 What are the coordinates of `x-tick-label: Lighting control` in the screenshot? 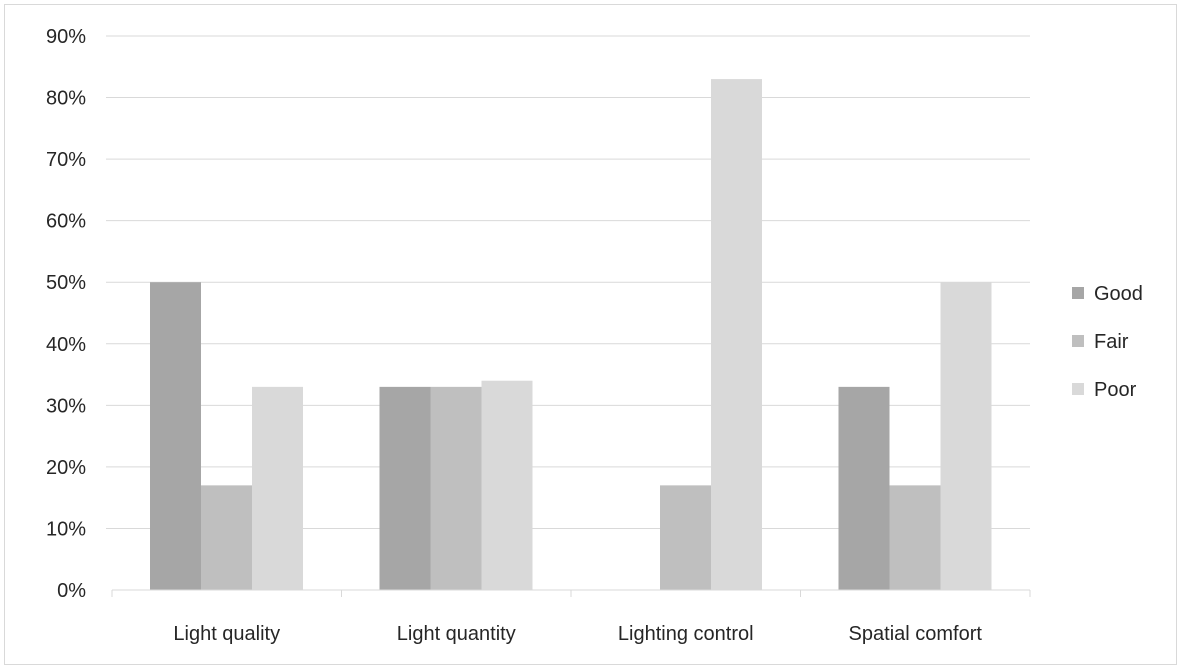 It's located at (686, 634).